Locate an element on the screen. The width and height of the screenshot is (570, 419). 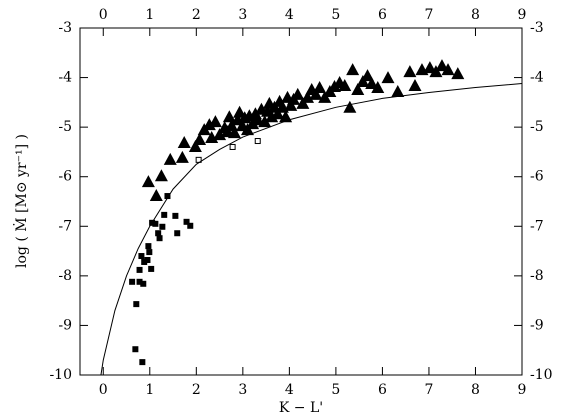
y-tick-label-right: -10 is located at coordinates (541, 375).